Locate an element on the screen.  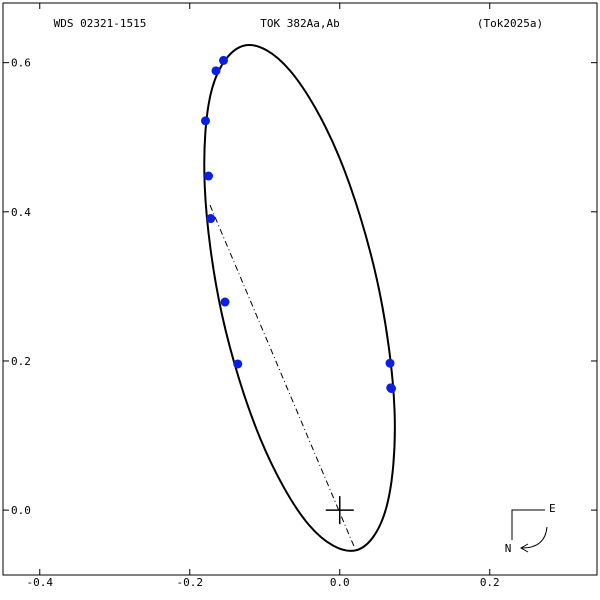
y-tick-label: 0.4 is located at coordinates (21, 212).